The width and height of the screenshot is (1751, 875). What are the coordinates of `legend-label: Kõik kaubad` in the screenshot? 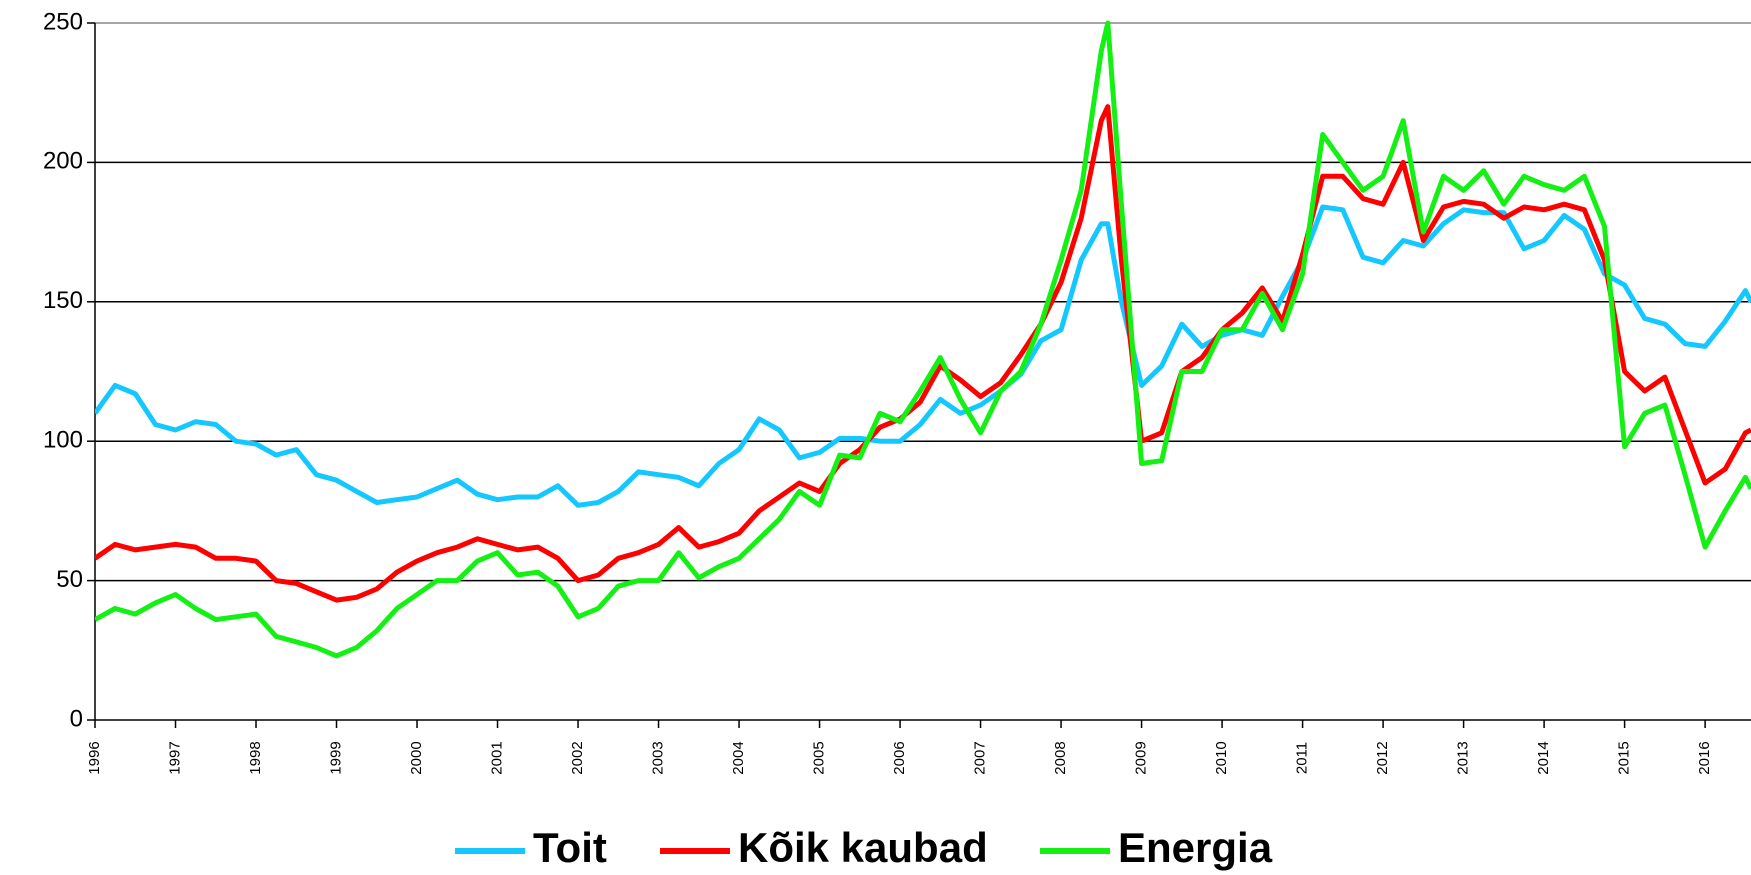 It's located at (863, 847).